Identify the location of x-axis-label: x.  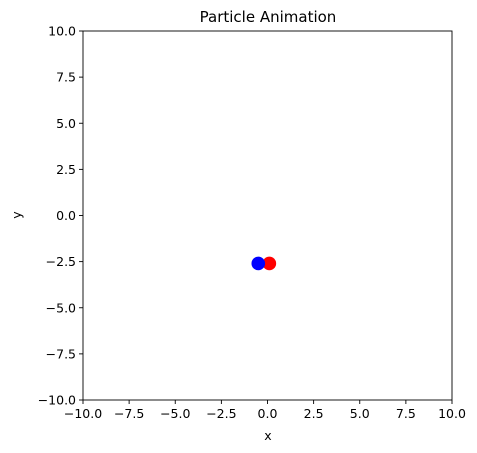
(267, 435).